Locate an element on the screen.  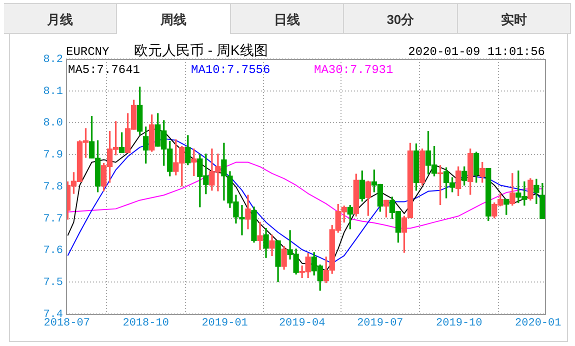
candlestick is located at coordinates (260, 236).